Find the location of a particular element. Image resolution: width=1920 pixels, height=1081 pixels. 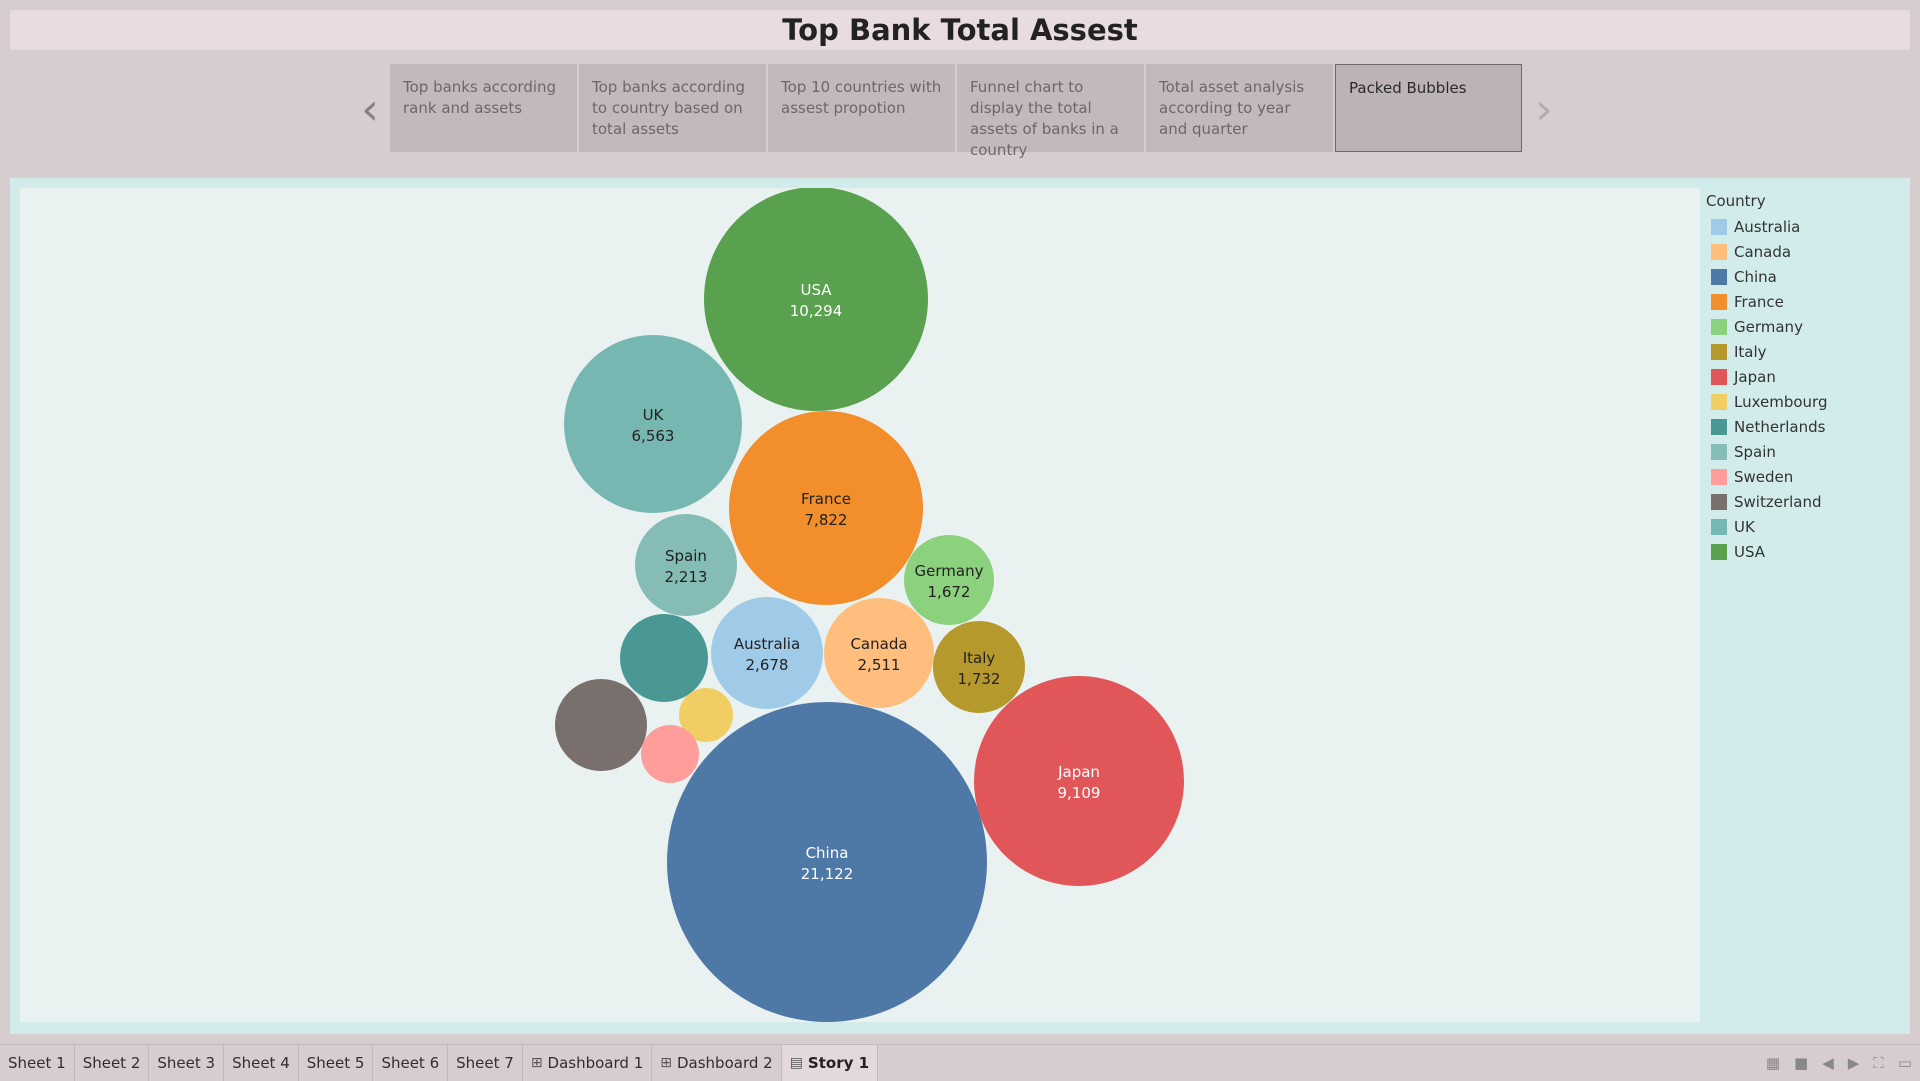

fit-screen-icon: ⛶ is located at coordinates (1878, 1063).